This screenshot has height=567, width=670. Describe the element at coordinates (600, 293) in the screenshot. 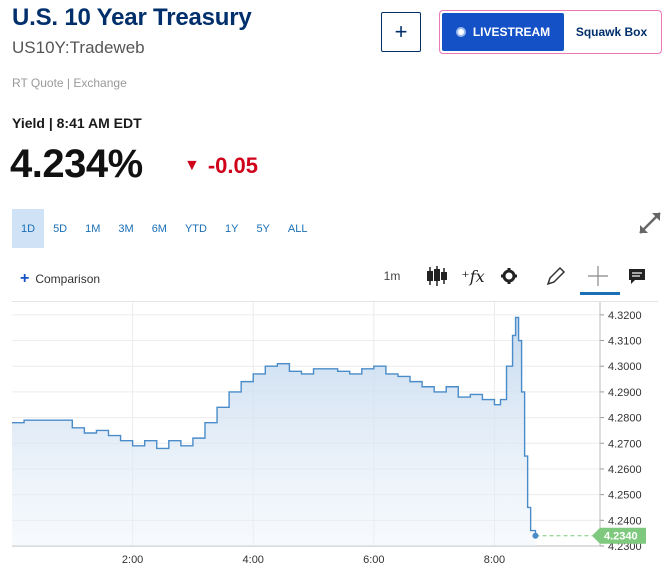

I see `crosshair-active-indicator` at that location.